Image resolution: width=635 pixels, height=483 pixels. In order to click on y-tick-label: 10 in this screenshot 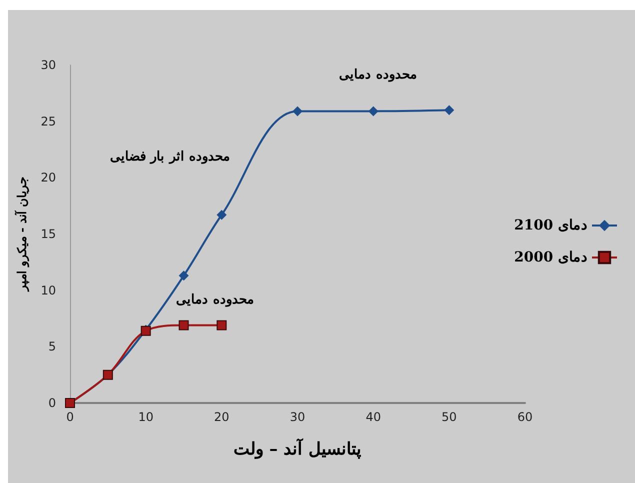, I will do `click(48, 290)`.